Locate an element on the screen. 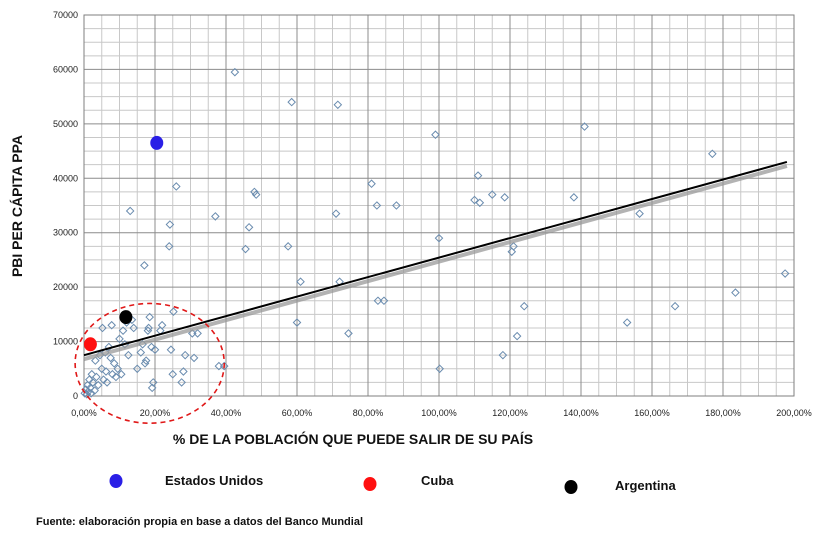 This screenshot has width=837, height=550. y-tick-label: 40000 is located at coordinates (65, 178).